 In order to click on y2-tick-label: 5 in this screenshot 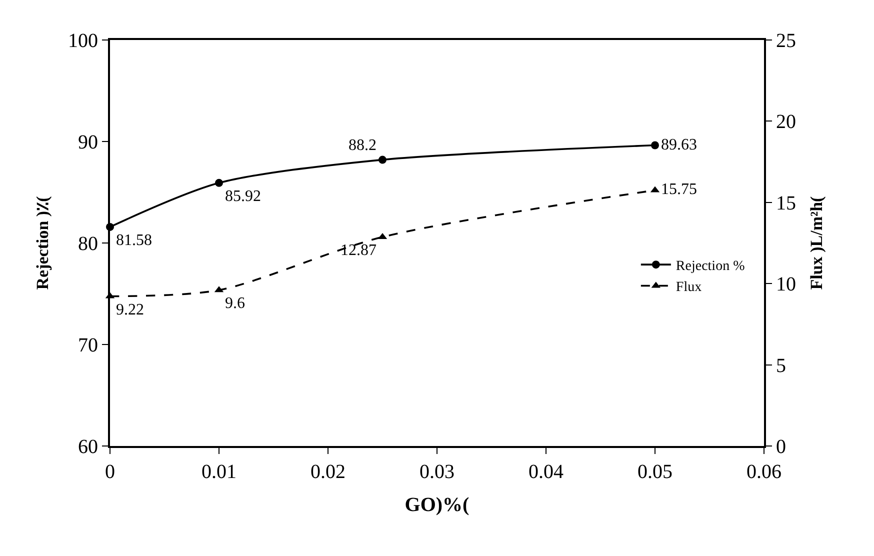, I will do `click(781, 365)`.